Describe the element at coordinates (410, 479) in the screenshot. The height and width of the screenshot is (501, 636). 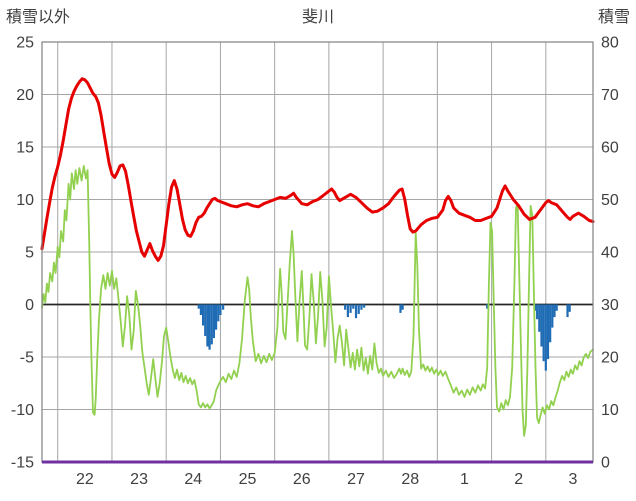
I see `x-axis-day-label: 28` at that location.